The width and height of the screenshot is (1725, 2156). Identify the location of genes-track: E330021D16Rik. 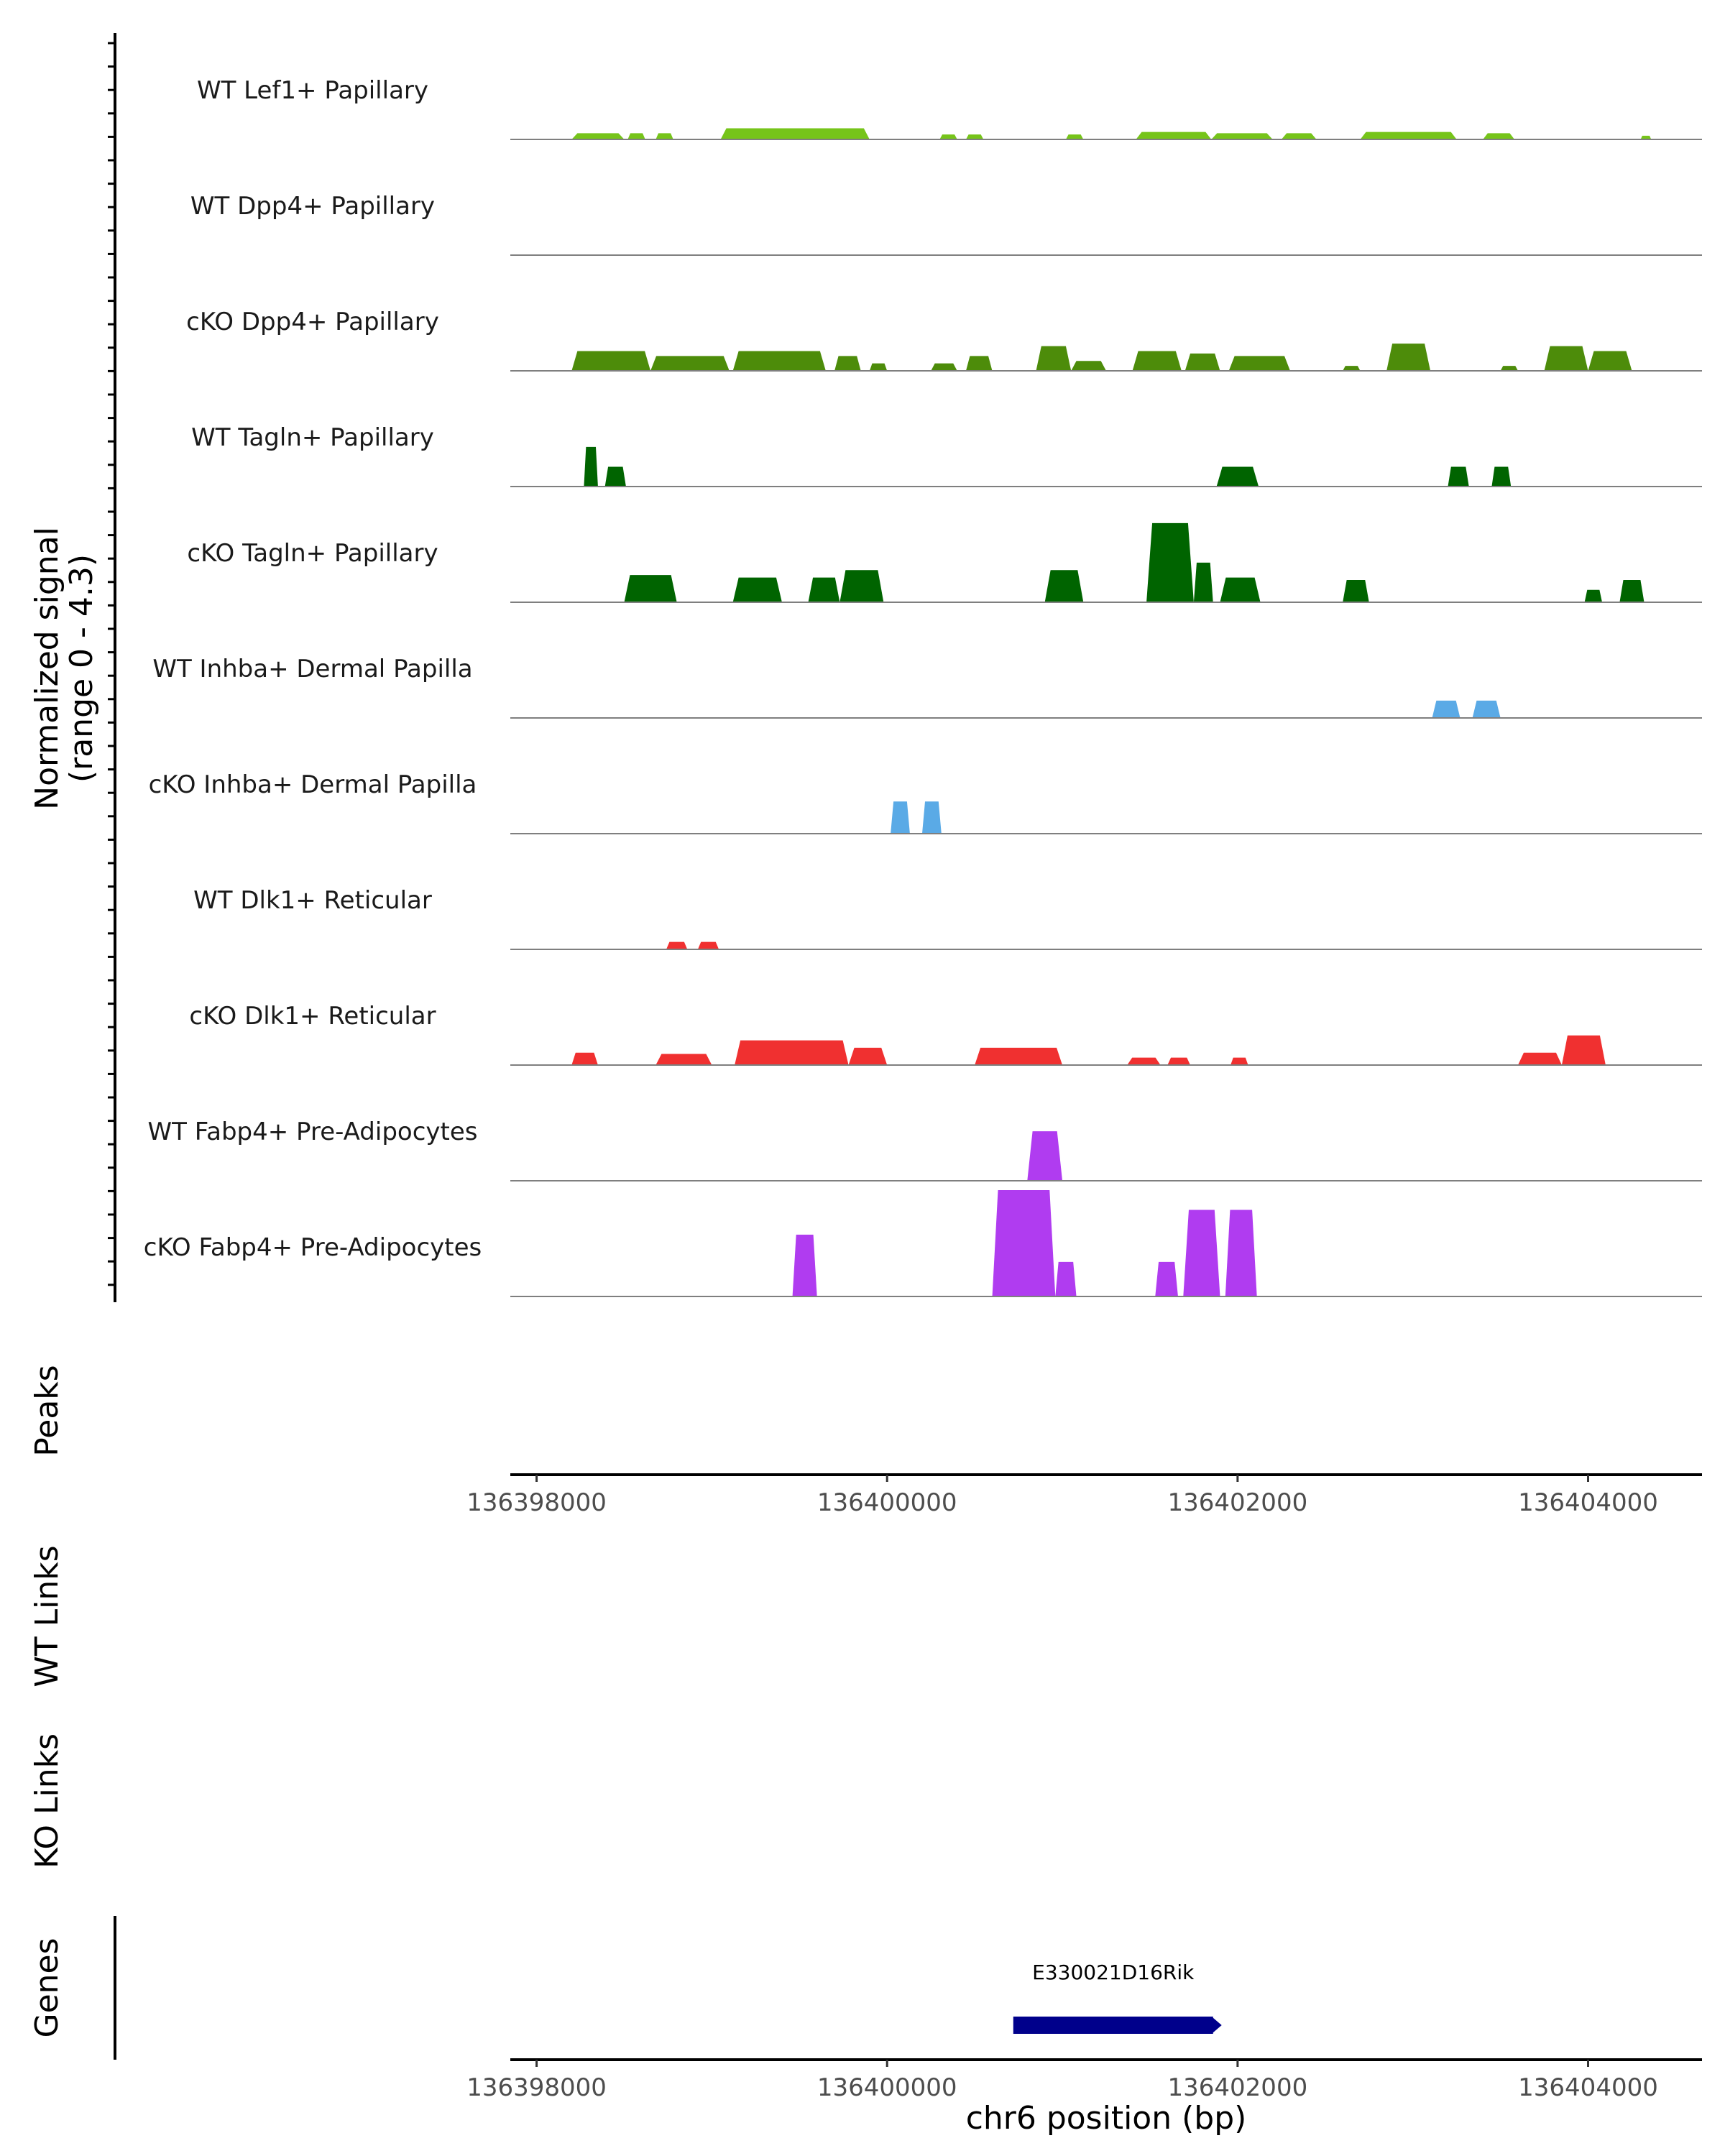
(1117, 1998).